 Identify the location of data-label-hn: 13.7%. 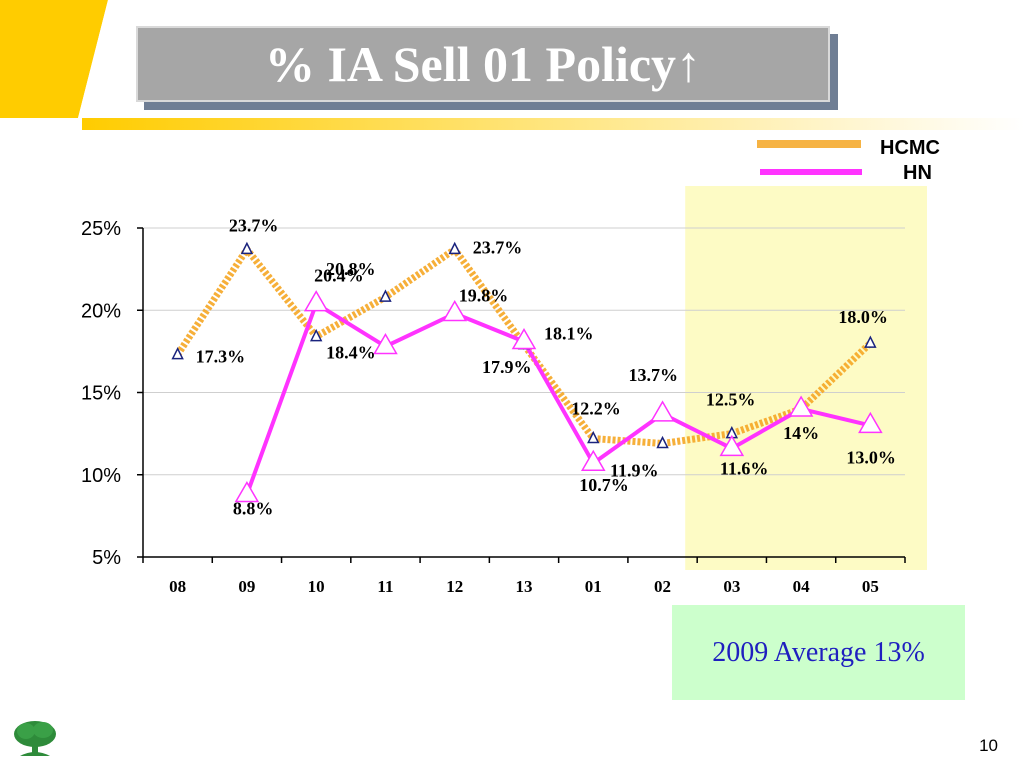
(654, 375).